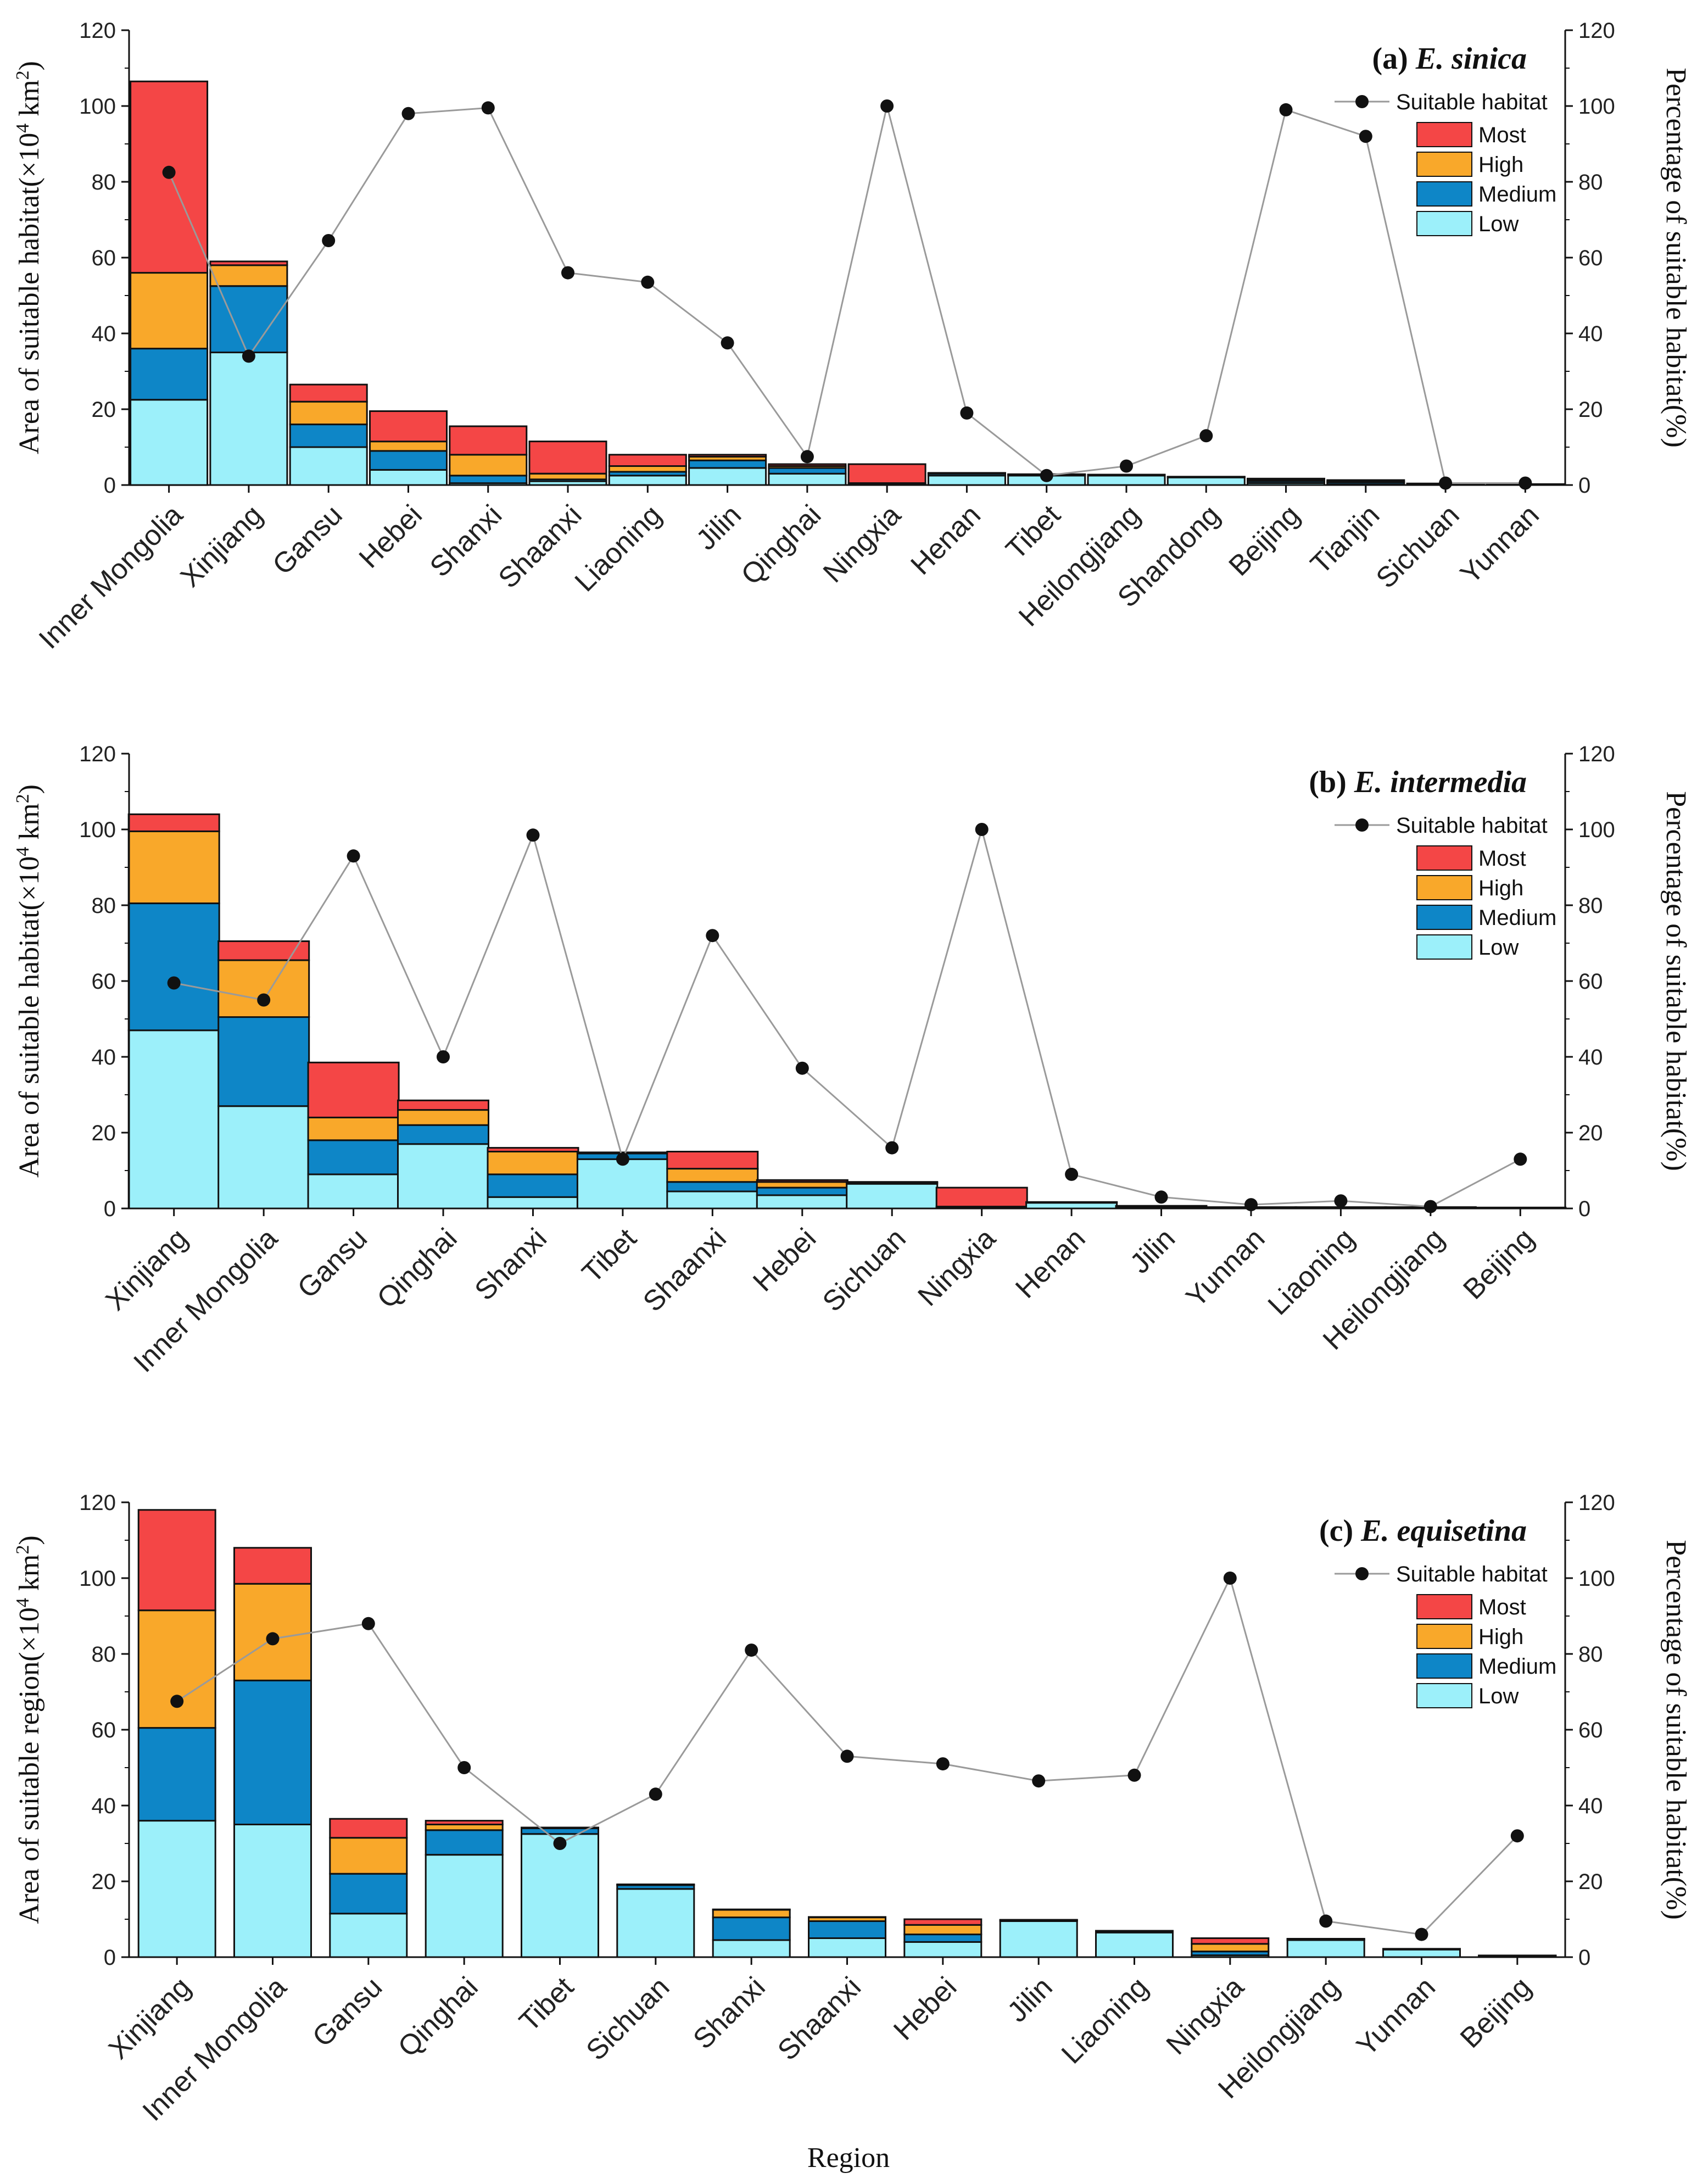  I want to click on legend: Suitable habitat Most High Medium Low, so click(1445, 1635).